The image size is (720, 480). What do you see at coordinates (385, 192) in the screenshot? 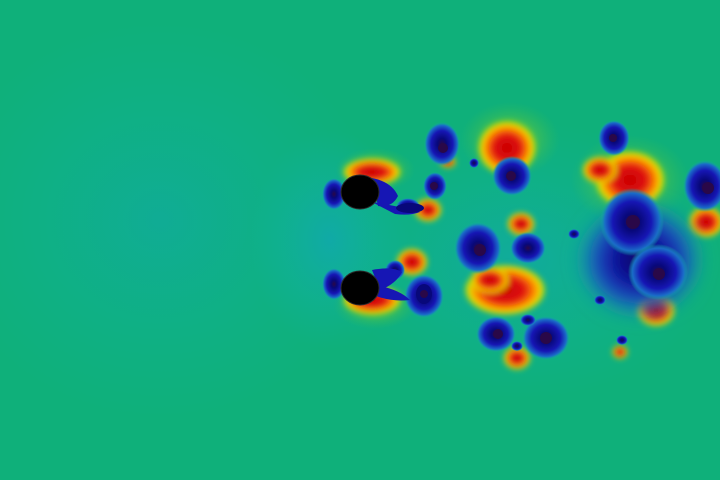
I see `upper-shear-layer-top` at bounding box center [385, 192].